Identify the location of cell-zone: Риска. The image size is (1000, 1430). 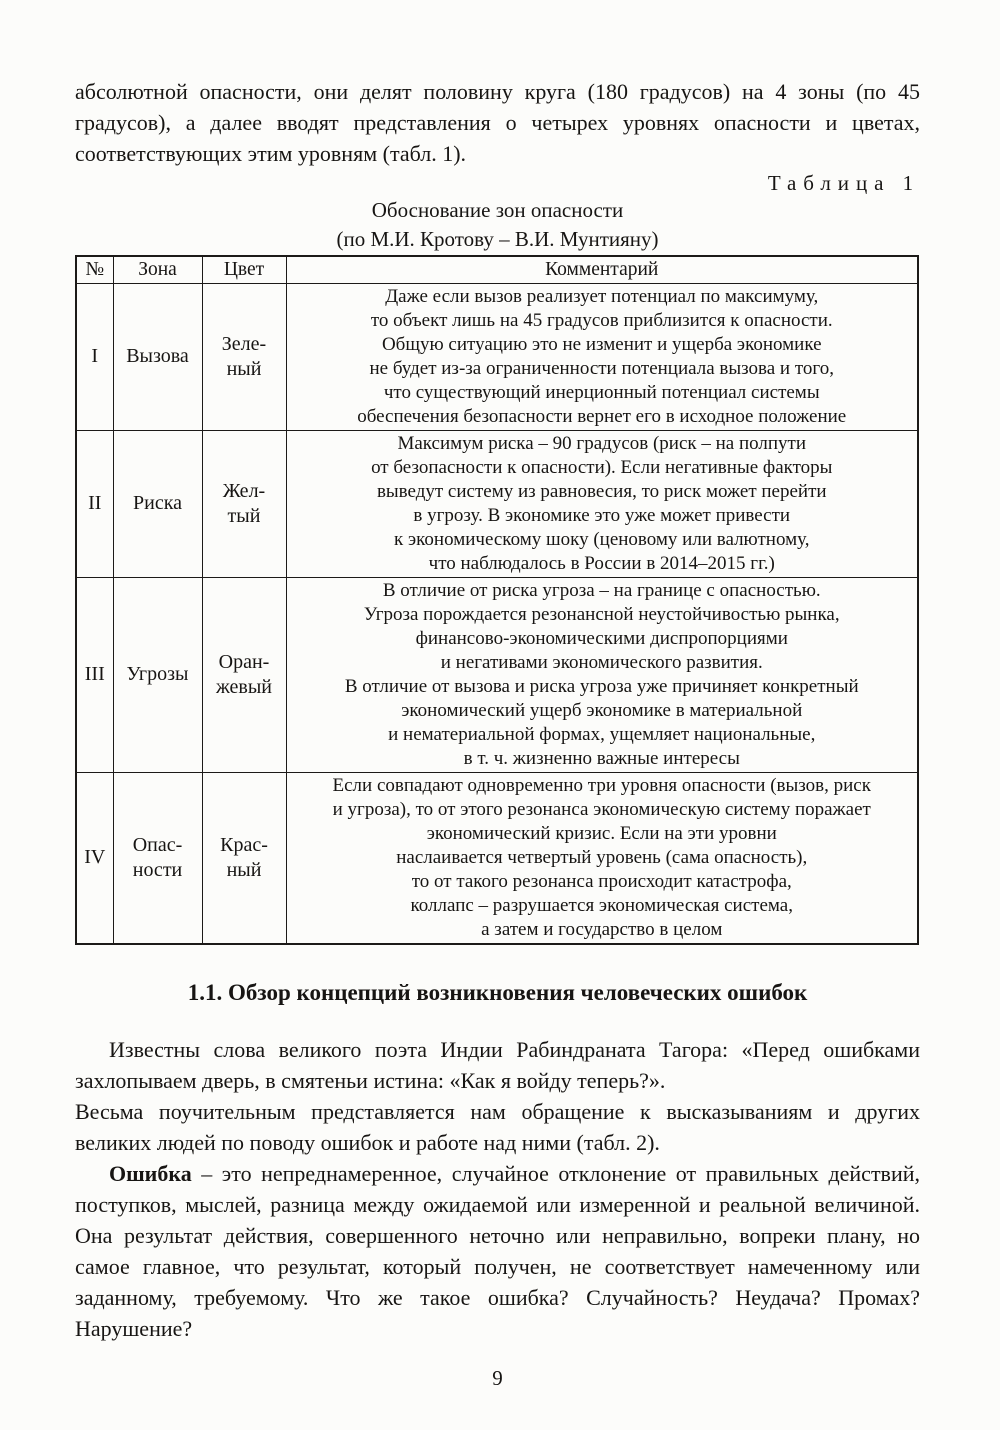
(157, 503).